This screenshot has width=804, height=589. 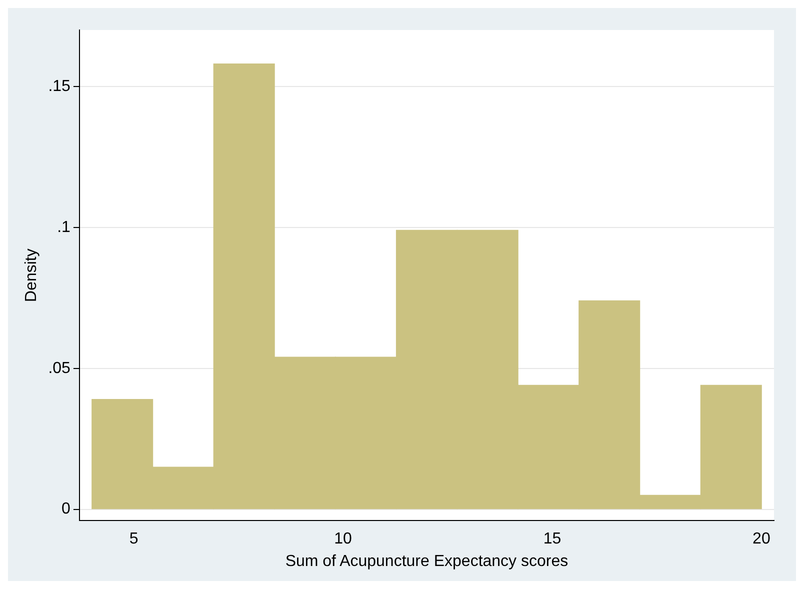 I want to click on x-tick-label: 10, so click(x=343, y=539).